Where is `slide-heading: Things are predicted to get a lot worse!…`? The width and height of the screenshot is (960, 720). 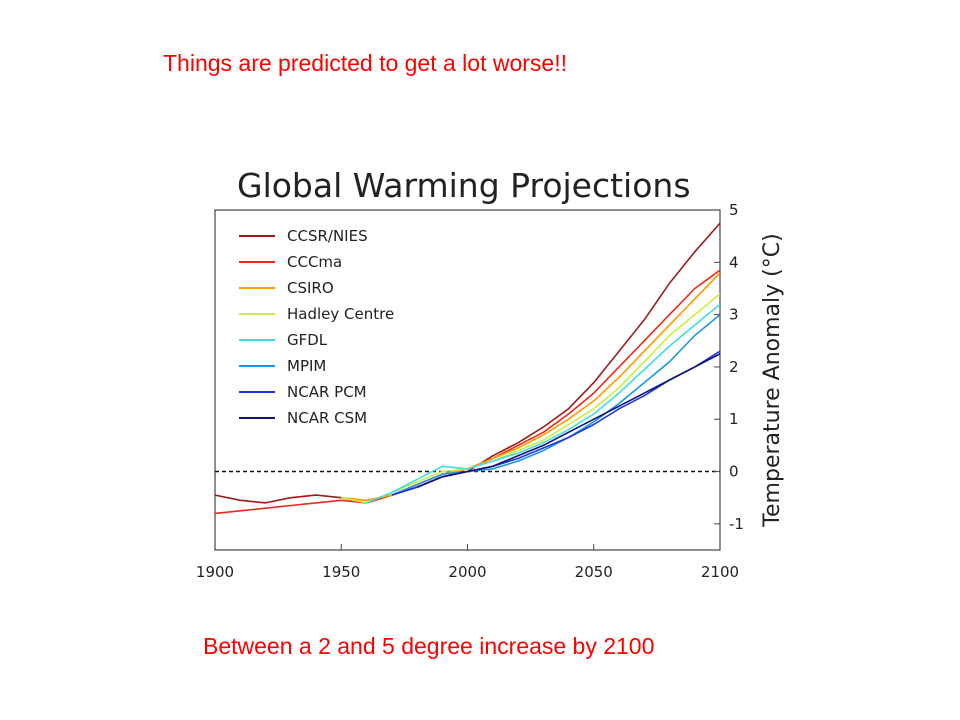 slide-heading: Things are predicted to get a lot worse!… is located at coordinates (365, 63).